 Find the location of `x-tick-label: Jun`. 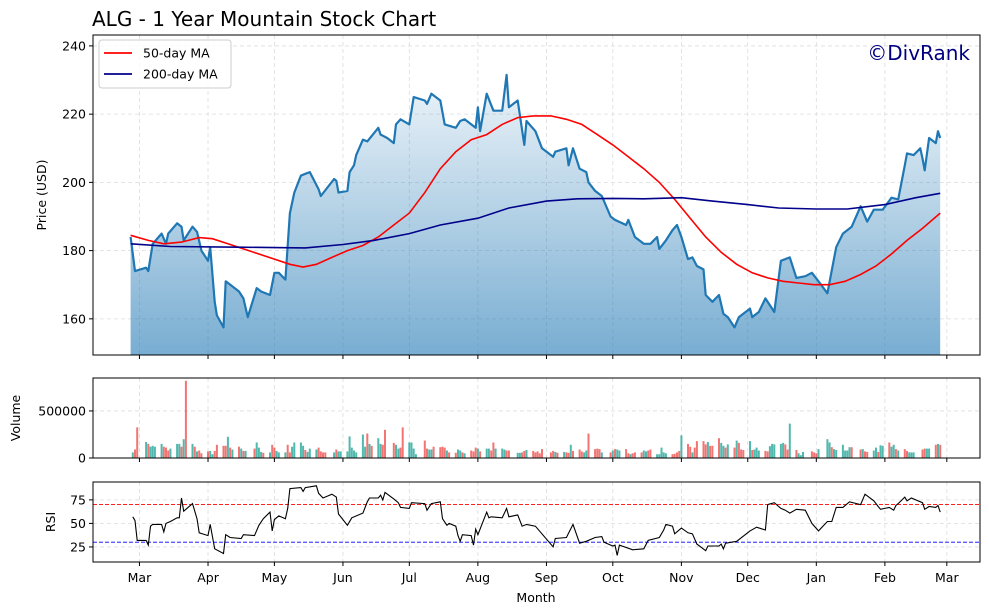

x-tick-label: Jun is located at coordinates (342, 577).